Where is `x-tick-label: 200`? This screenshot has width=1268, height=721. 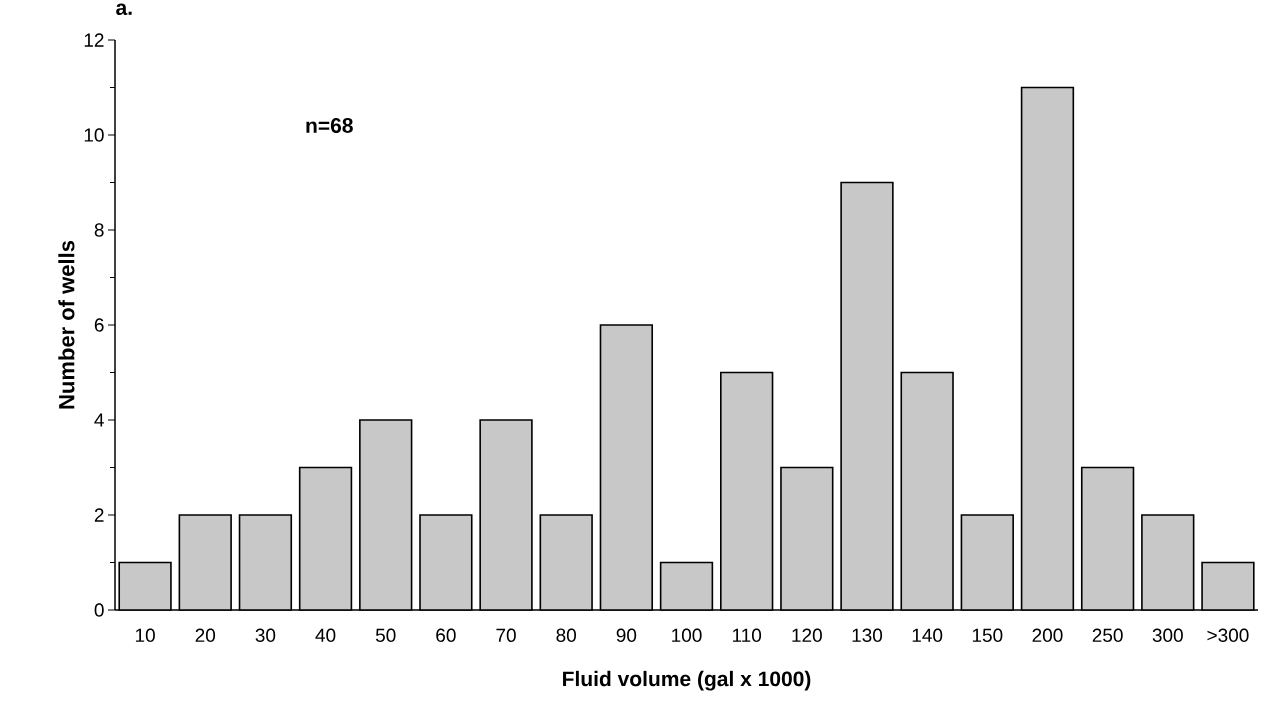 x-tick-label: 200 is located at coordinates (1047, 635).